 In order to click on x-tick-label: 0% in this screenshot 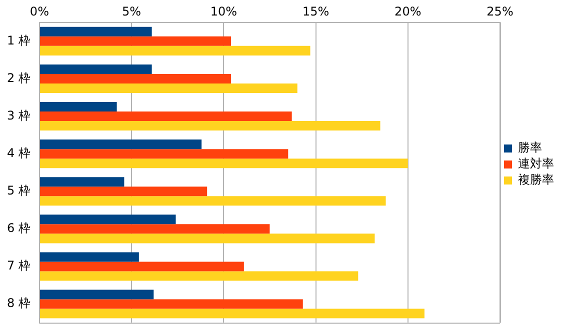, I will do `click(39, 11)`.